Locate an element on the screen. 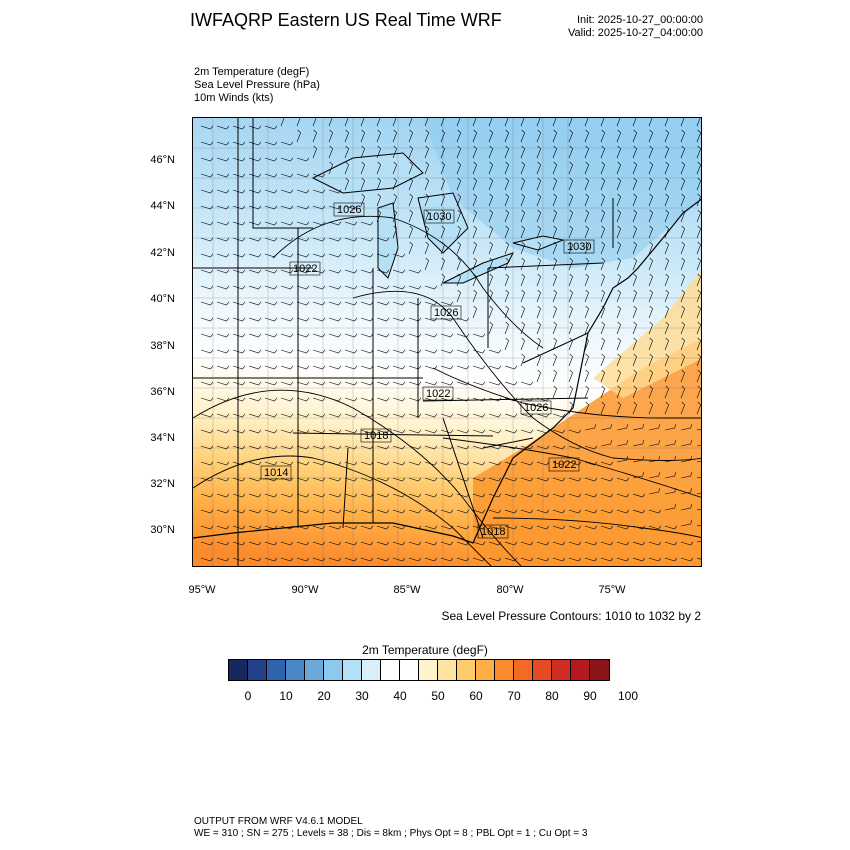 This screenshot has height=850, width=850. footer-model-line: OUTPUT FROM WRF V4.6.1 MODEL is located at coordinates (278, 821).